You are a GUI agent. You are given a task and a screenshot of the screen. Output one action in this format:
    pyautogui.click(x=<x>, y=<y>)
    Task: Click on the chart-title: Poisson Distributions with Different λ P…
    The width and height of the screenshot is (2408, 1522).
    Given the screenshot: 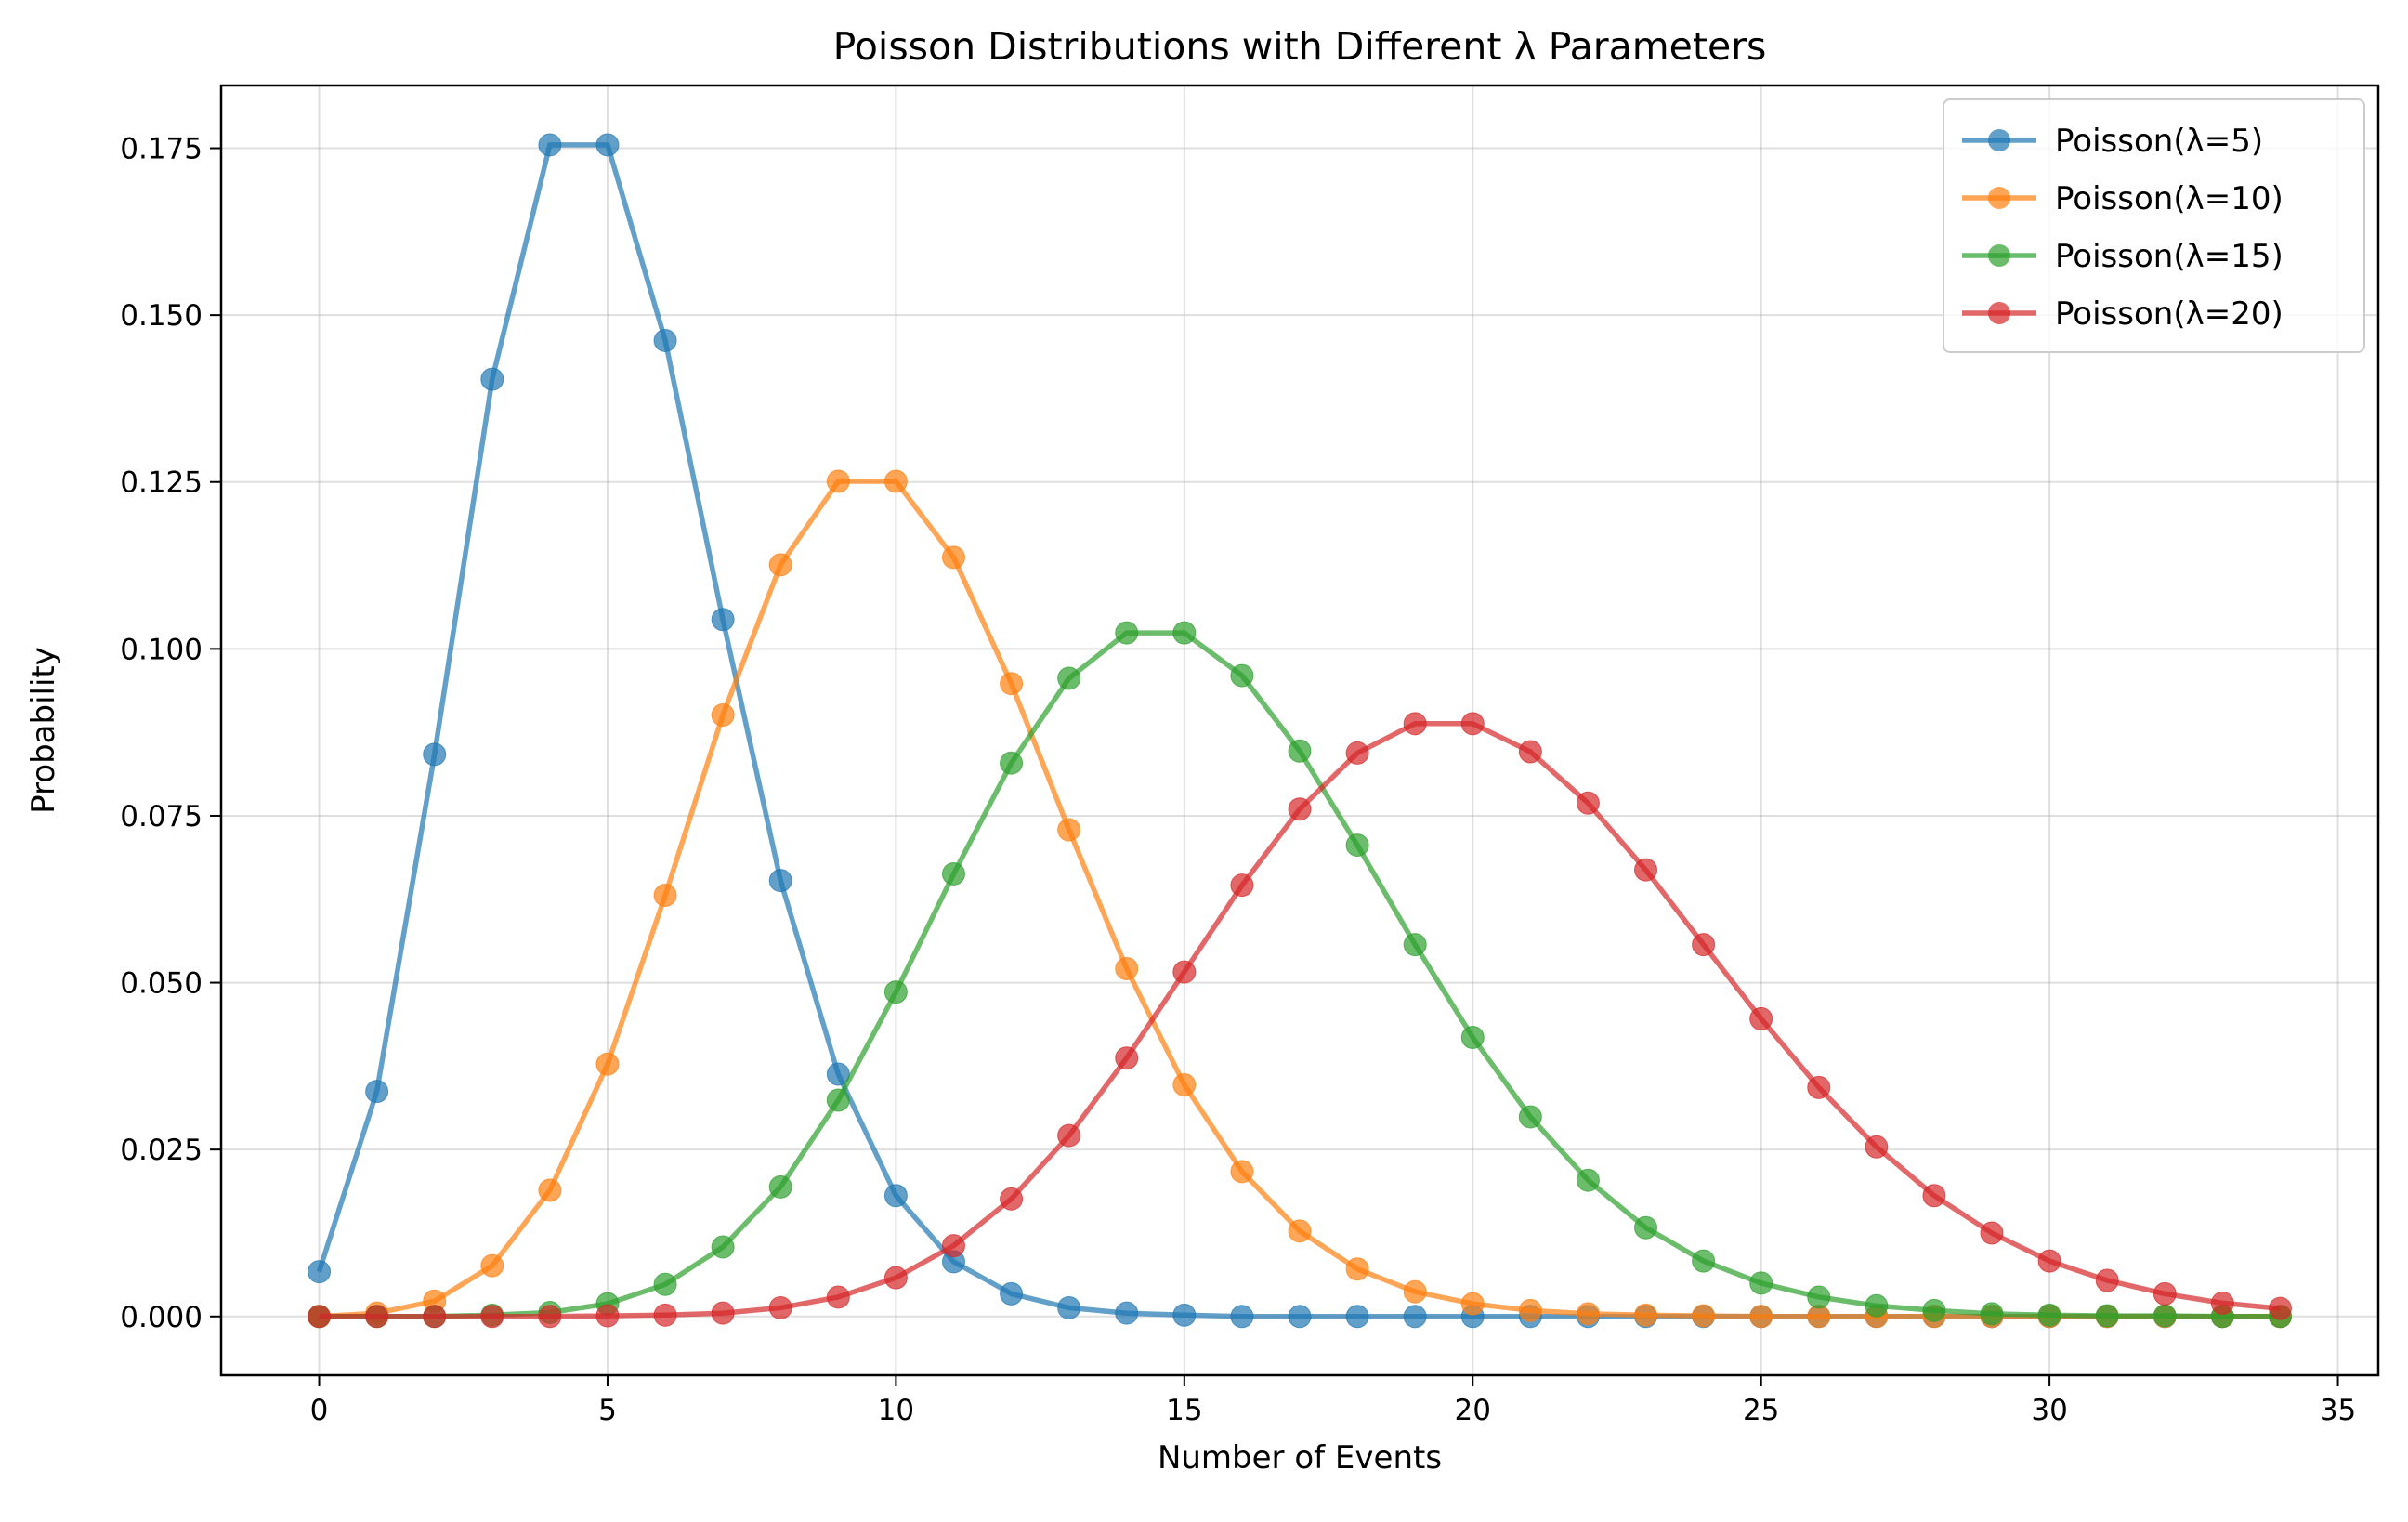 What is the action you would take?
    pyautogui.click(x=1300, y=47)
    